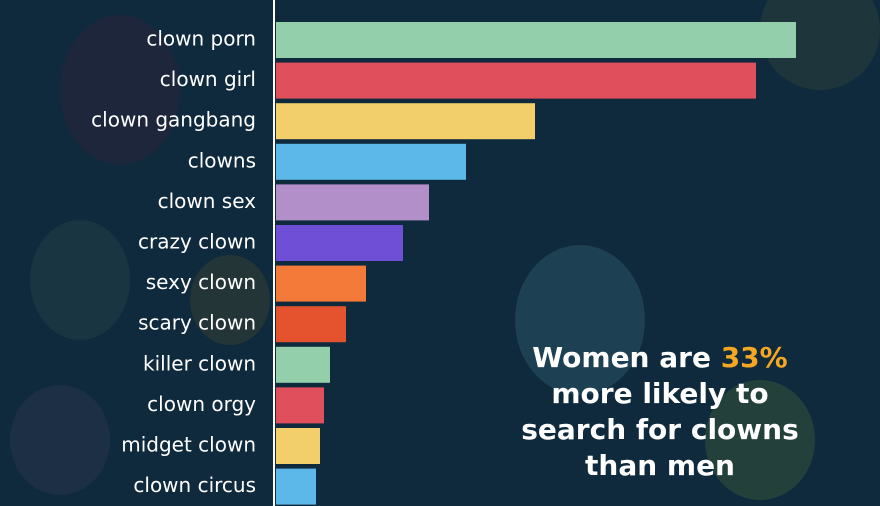  I want to click on category-label: sexy clown, so click(201, 282).